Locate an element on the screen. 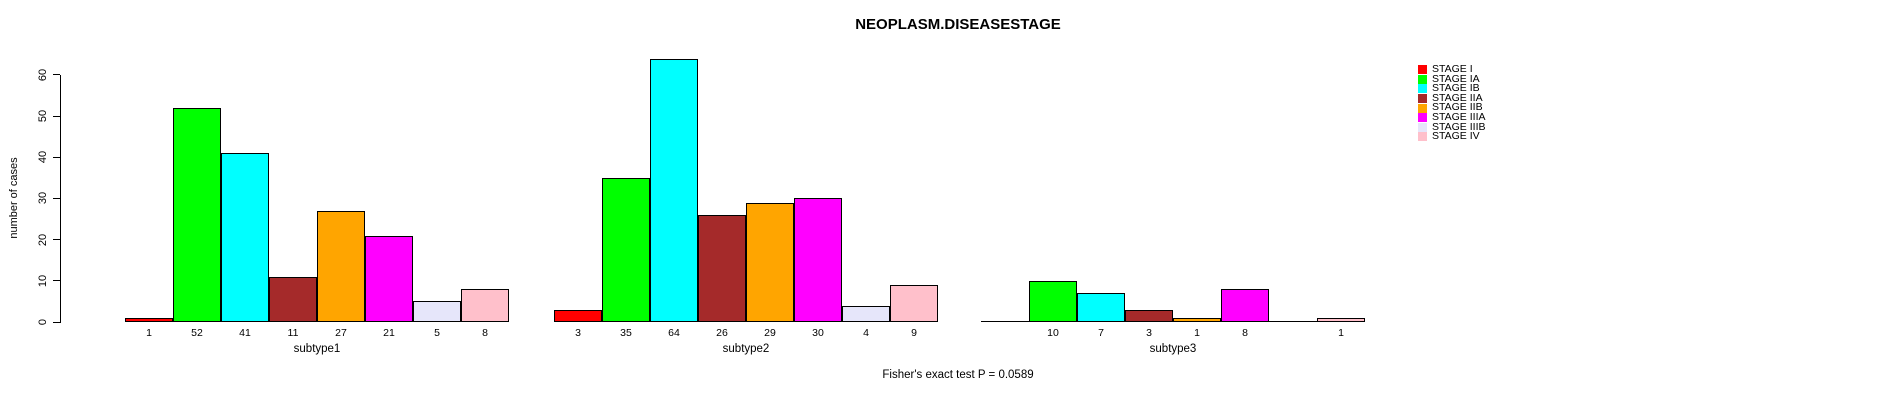  y-tick-label-60: 60 is located at coordinates (43, 75).